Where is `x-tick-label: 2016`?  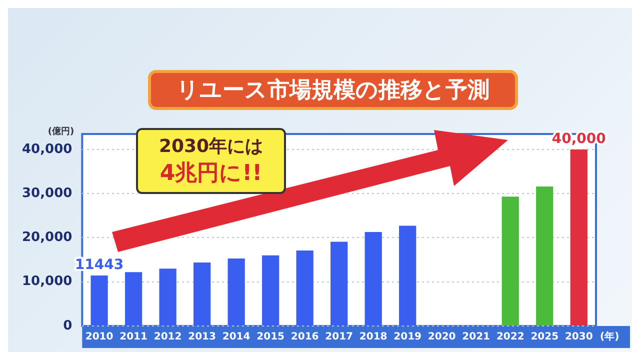 x-tick-label: 2016 is located at coordinates (304, 337).